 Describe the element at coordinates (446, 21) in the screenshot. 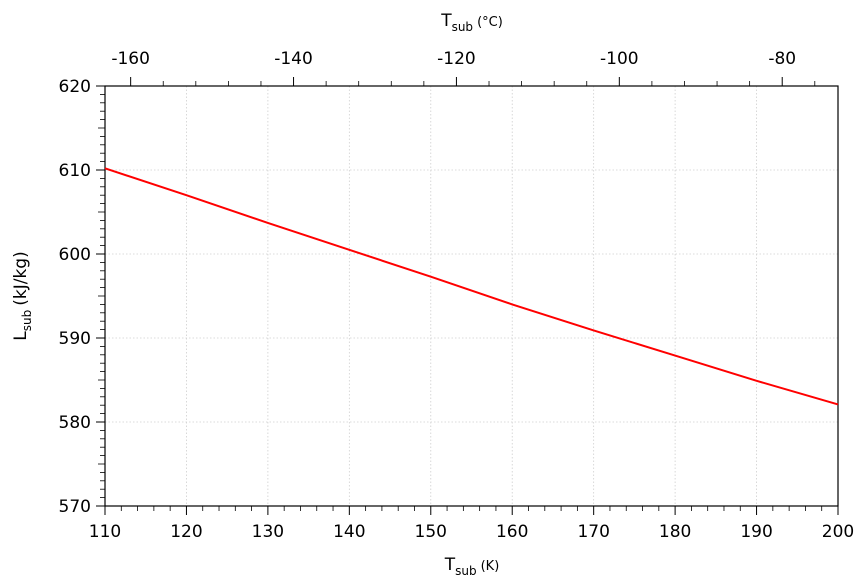

I see `x2-axis-label-main: T` at that location.